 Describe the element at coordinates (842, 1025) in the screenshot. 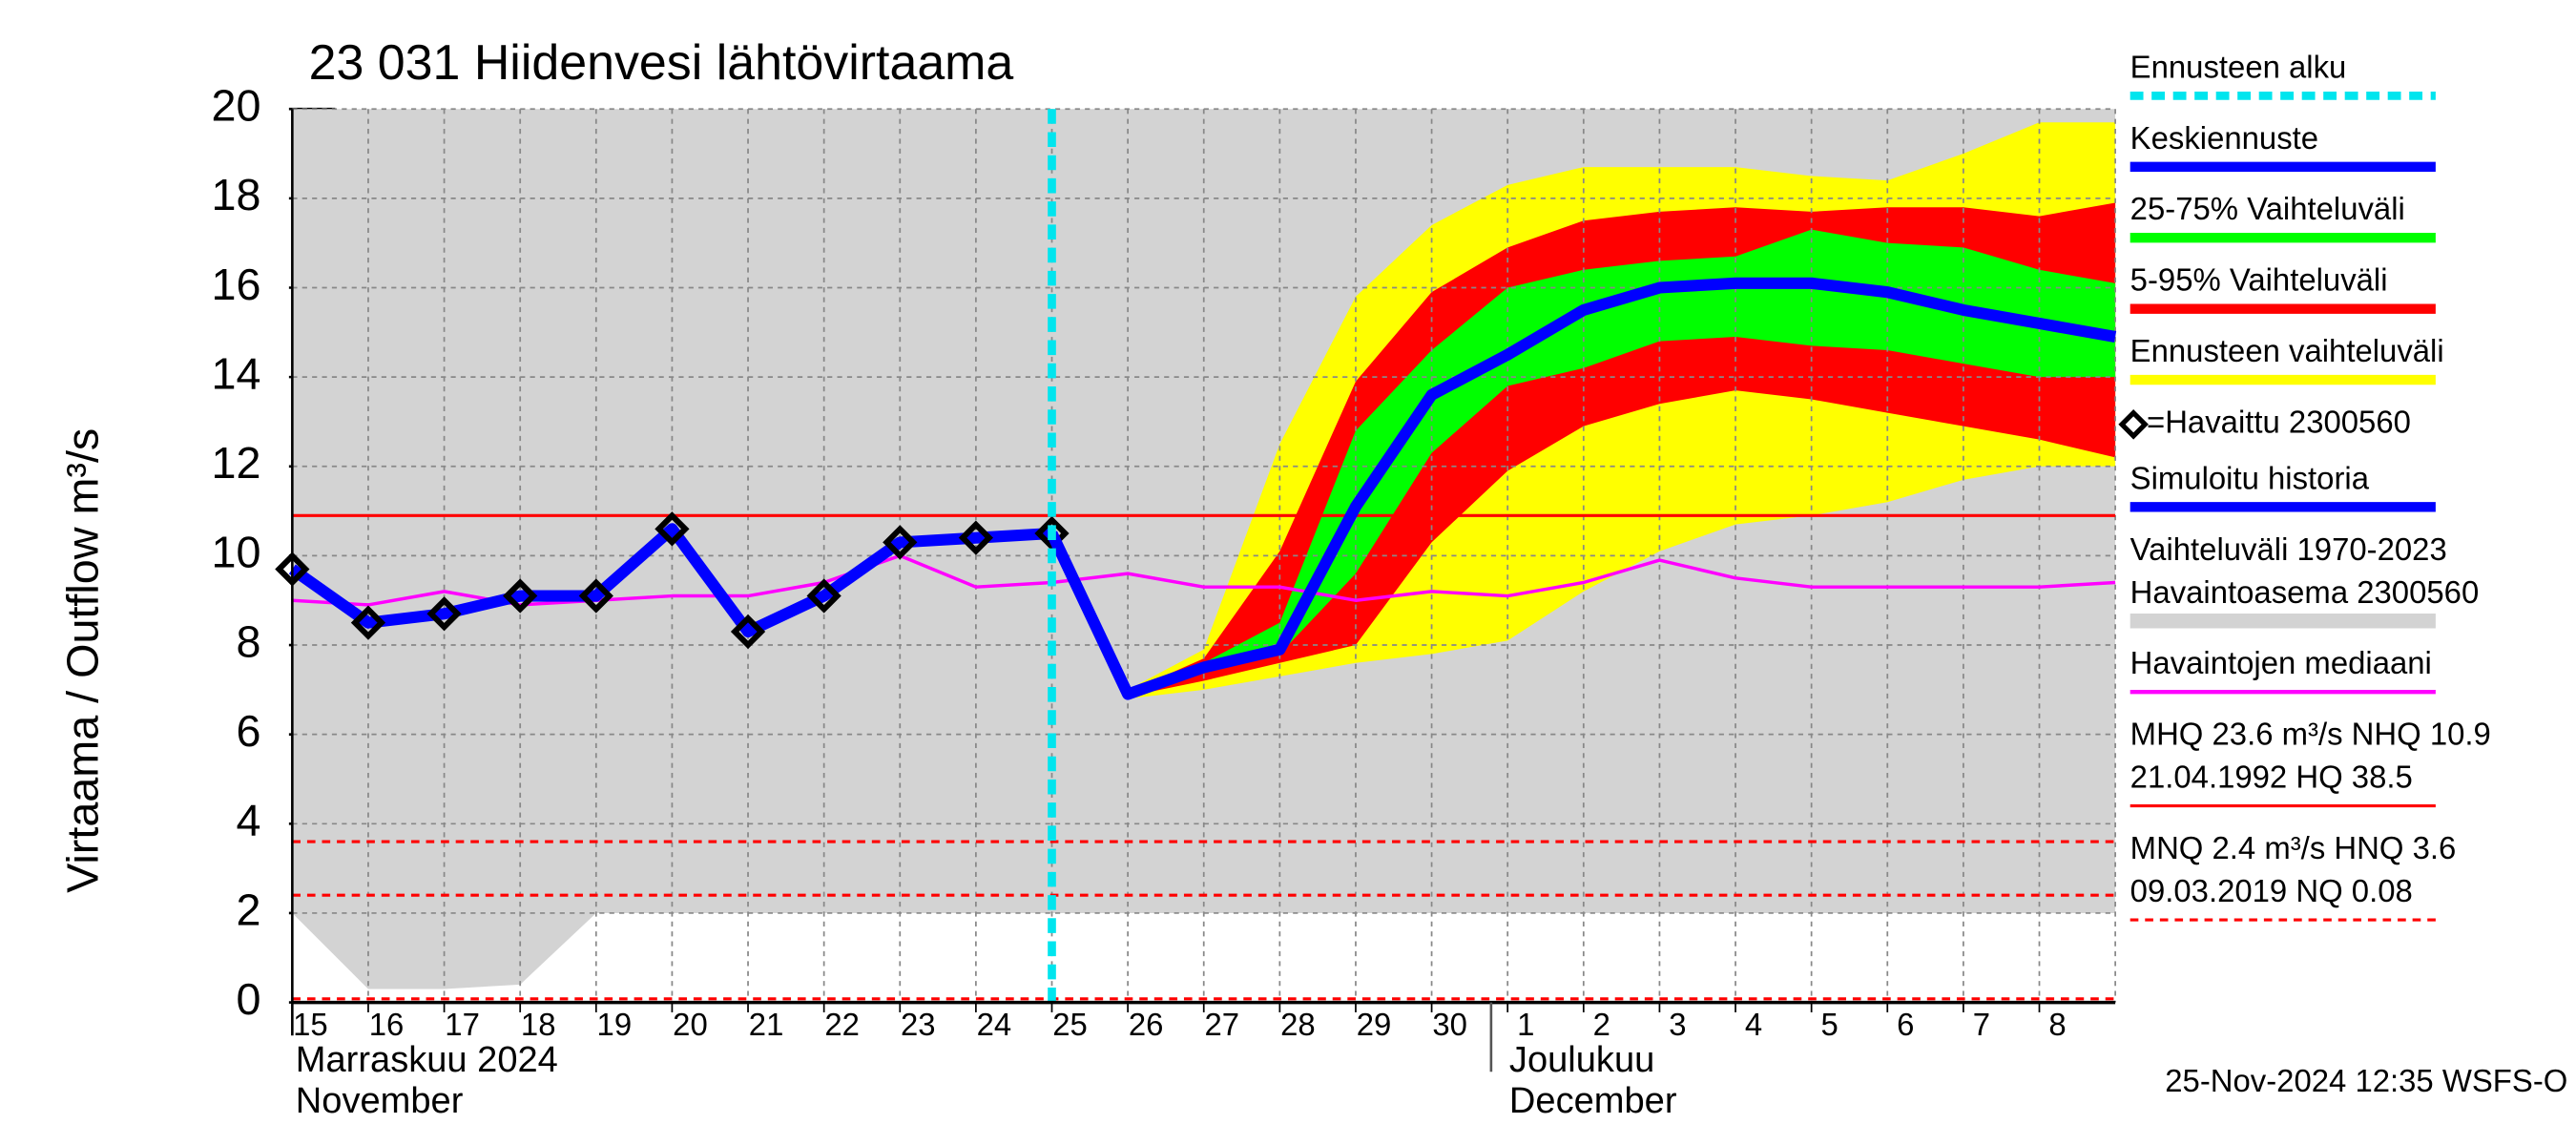

I see `x-tick-label: 22` at that location.